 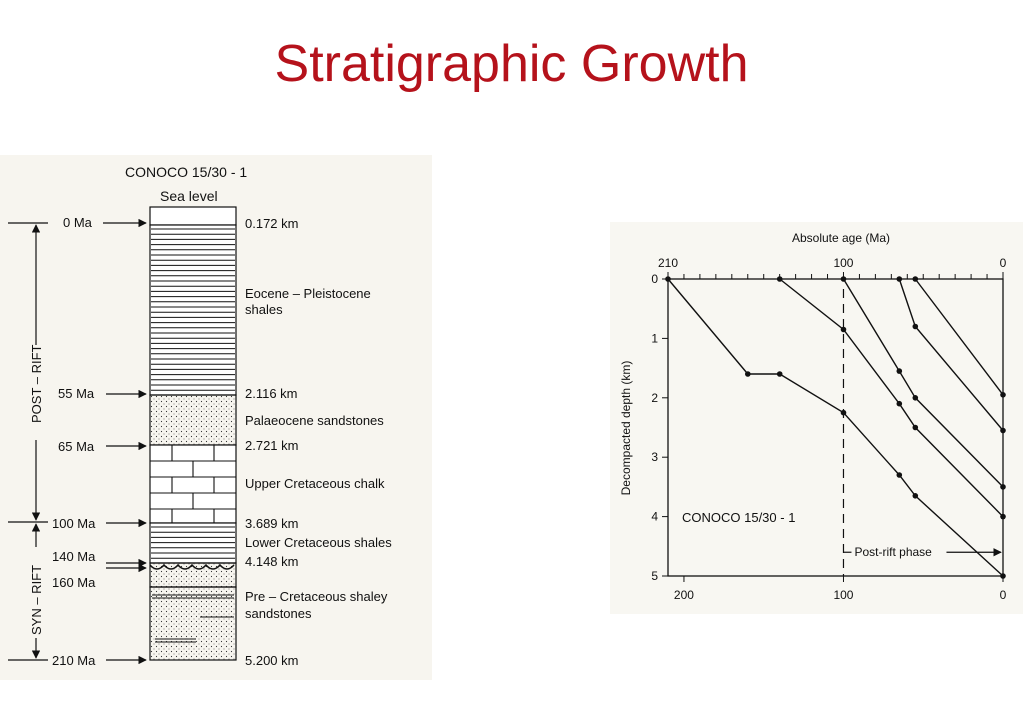 I want to click on y-tick-label: 2, so click(x=654, y=398).